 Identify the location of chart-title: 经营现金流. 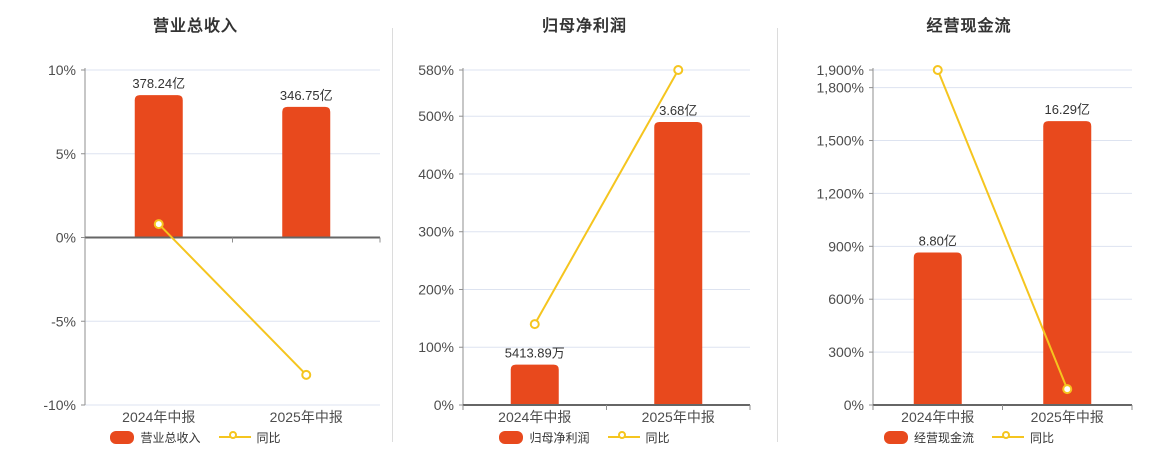
(969, 26).